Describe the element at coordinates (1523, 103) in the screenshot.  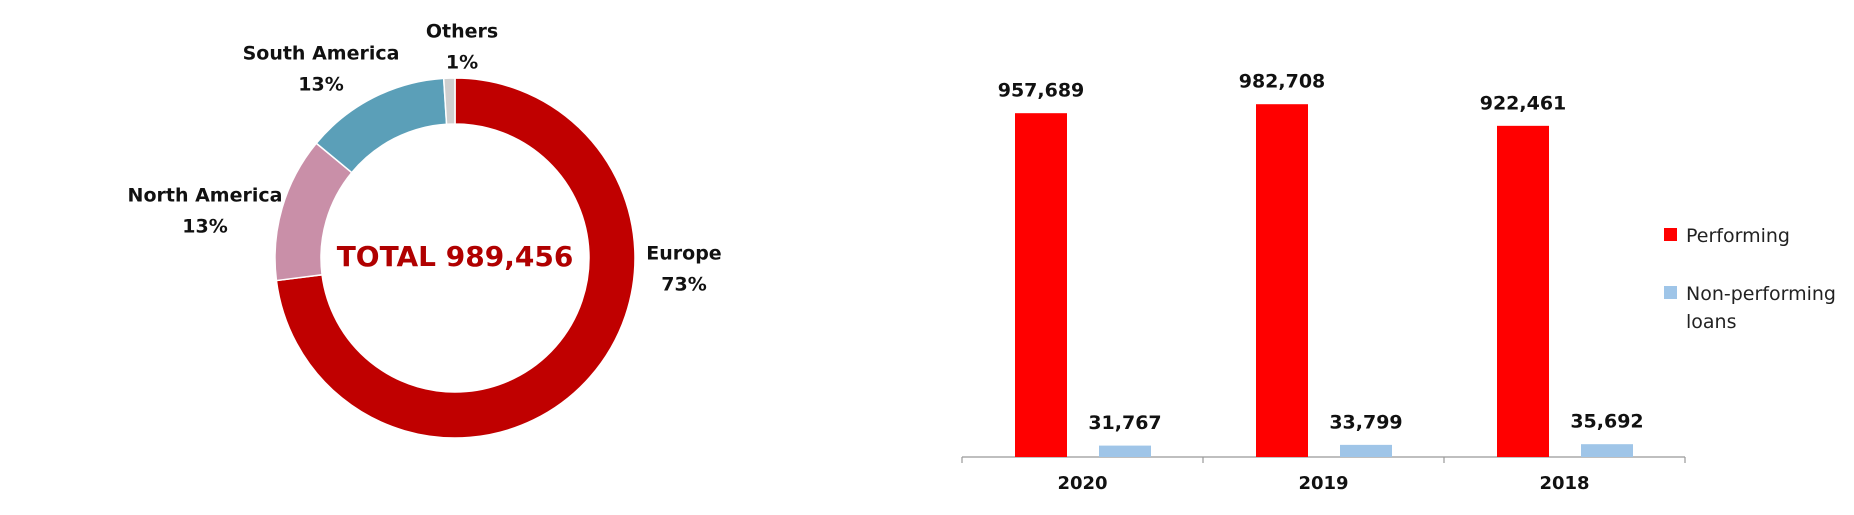
I see `bar-value-label: 922,461` at that location.